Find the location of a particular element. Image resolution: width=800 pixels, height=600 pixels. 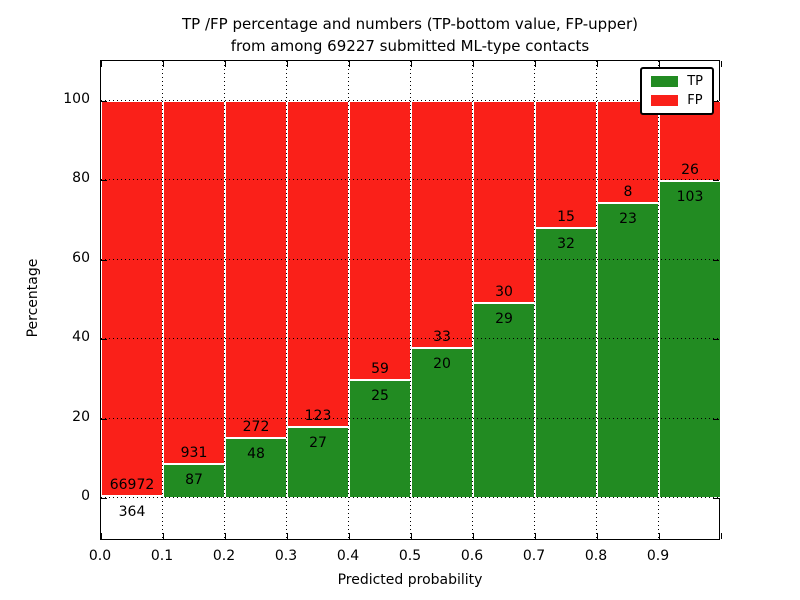

y-tick-label: 20 is located at coordinates (81, 416).